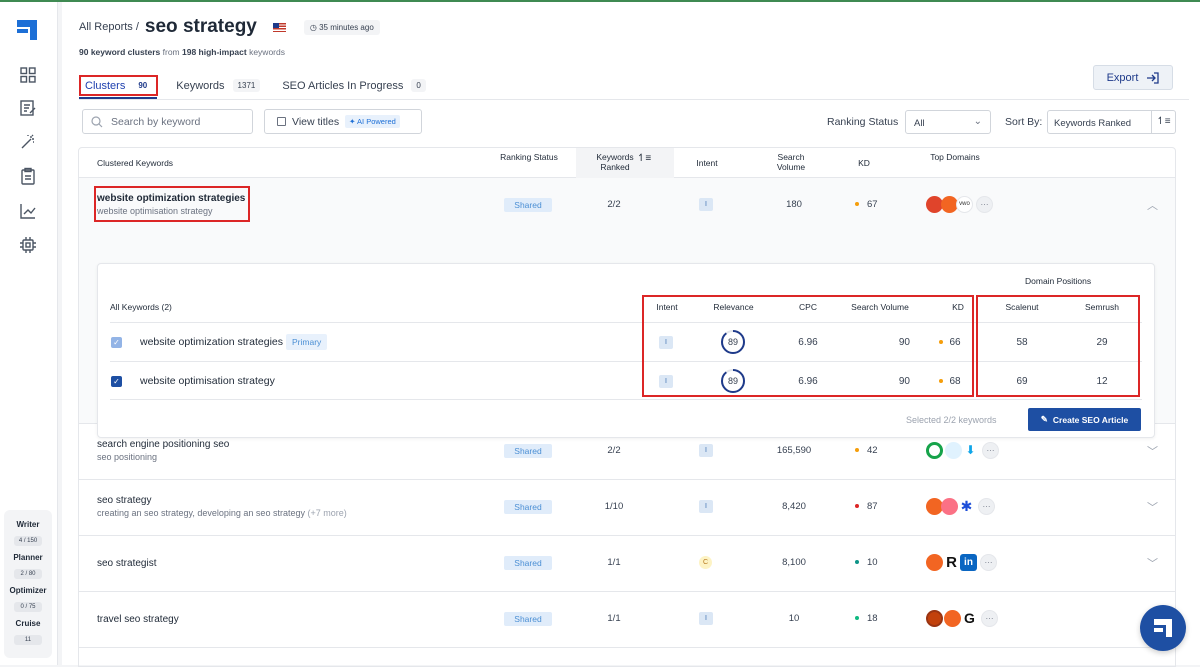 The image size is (1200, 667). What do you see at coordinates (200, 26) in the screenshot?
I see `page-title: seo strategy` at bounding box center [200, 26].